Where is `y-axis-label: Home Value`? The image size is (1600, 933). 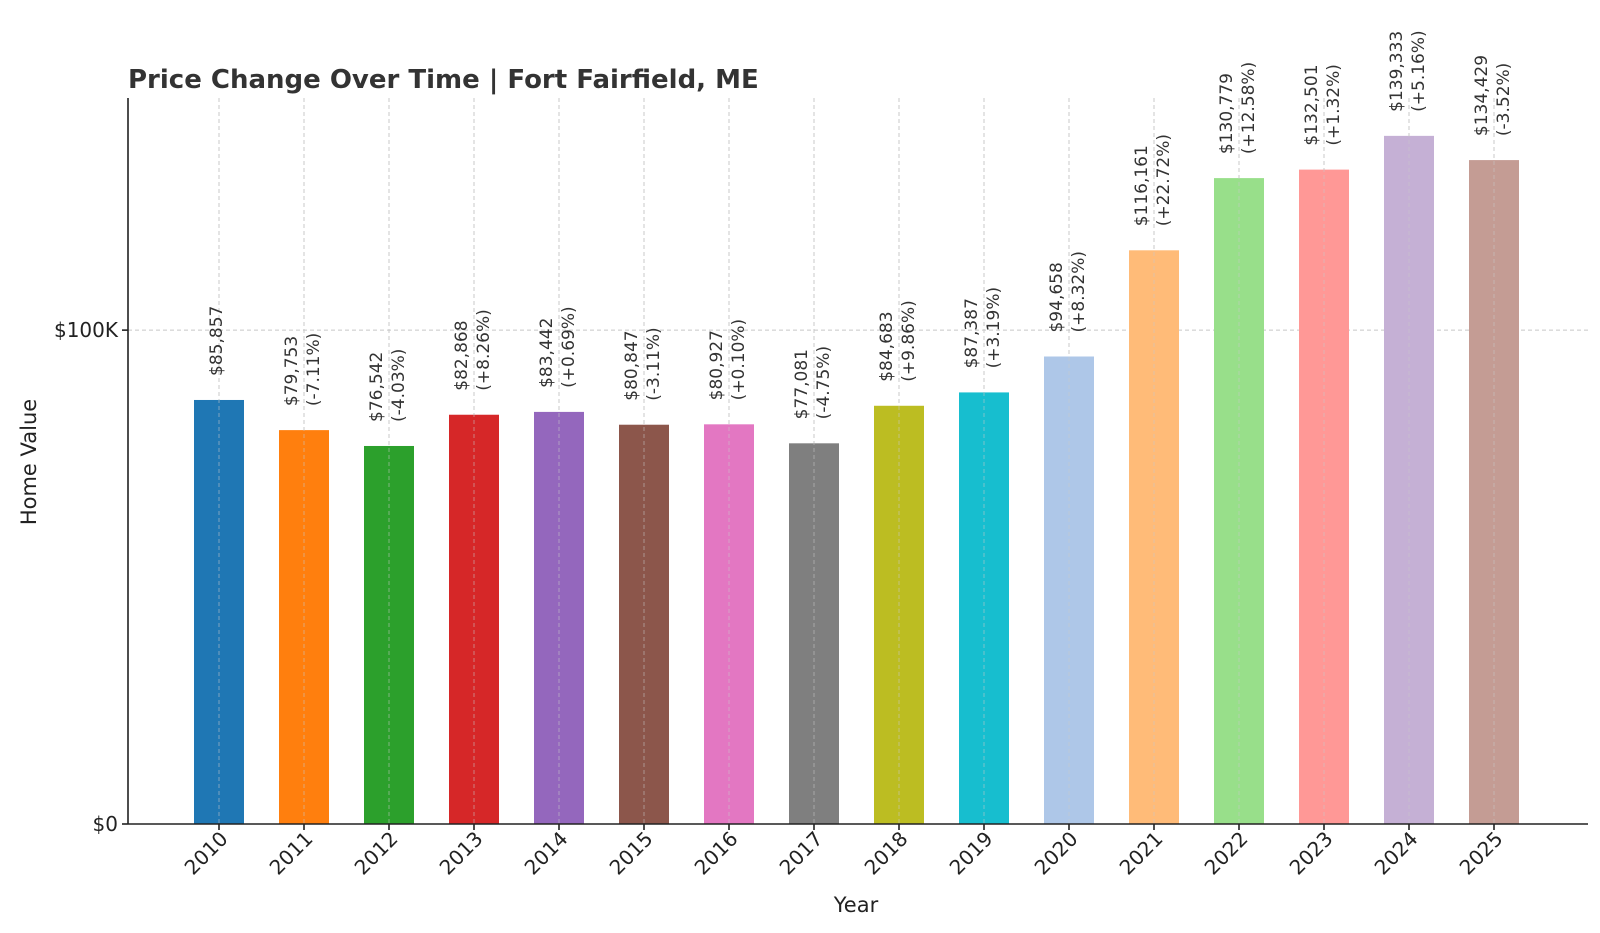 y-axis-label: Home Value is located at coordinates (29, 462).